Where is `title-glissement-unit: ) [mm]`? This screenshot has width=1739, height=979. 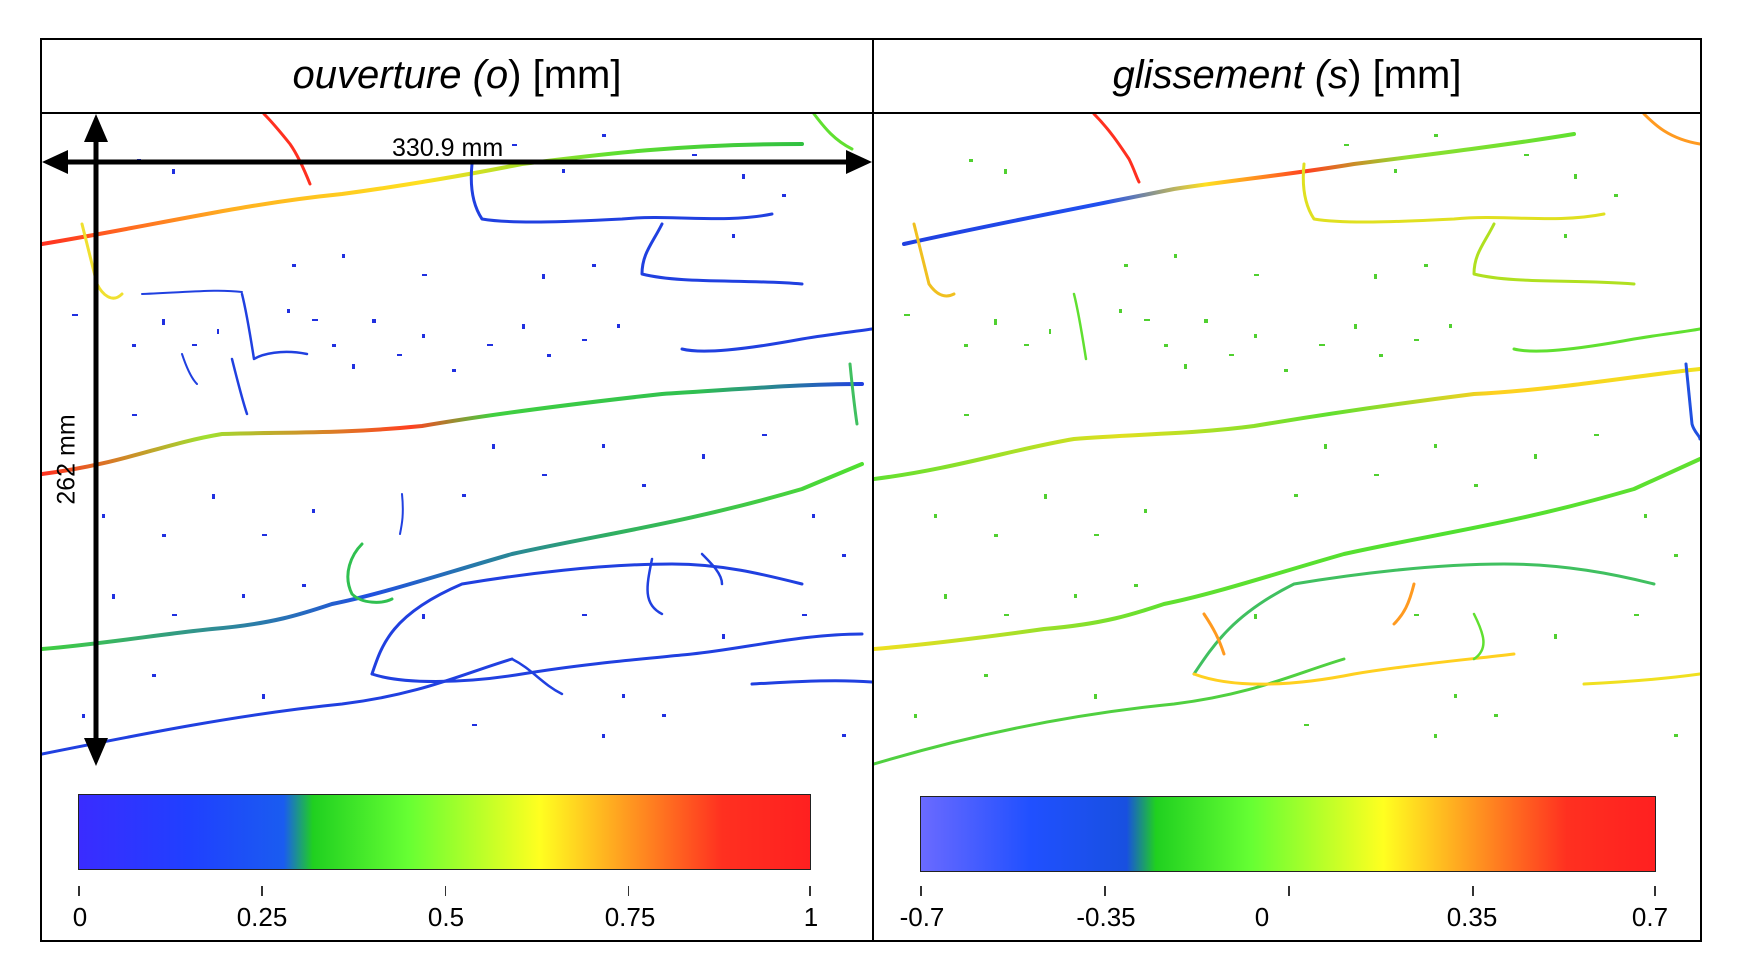 title-glissement-unit: ) [mm] is located at coordinates (1405, 74).